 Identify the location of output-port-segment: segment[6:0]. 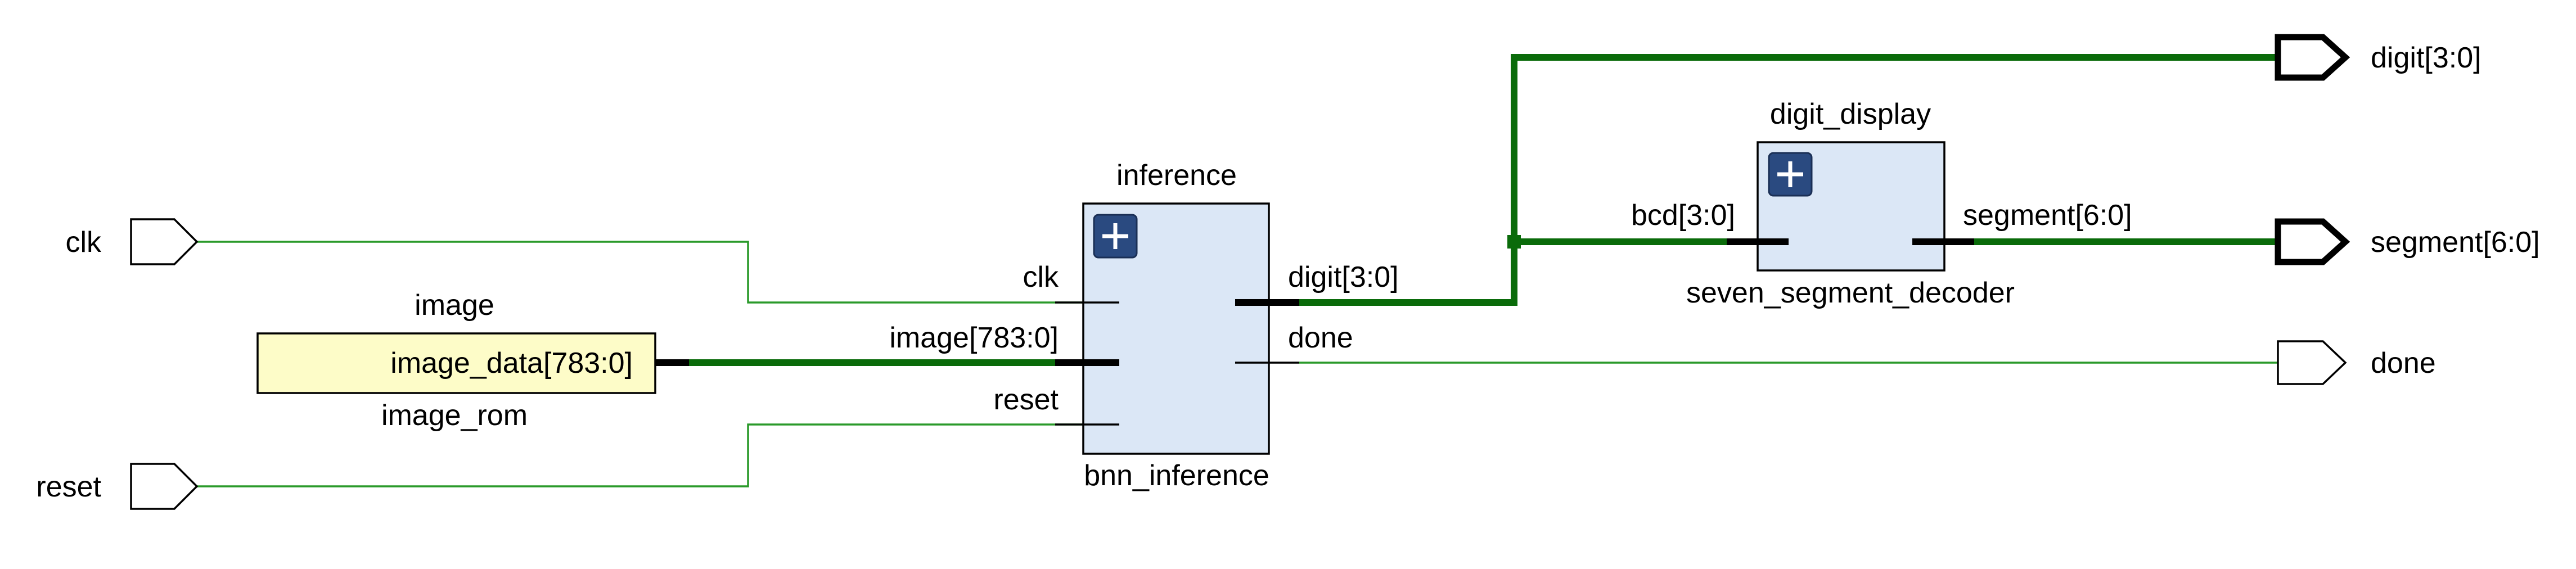
(2407, 241).